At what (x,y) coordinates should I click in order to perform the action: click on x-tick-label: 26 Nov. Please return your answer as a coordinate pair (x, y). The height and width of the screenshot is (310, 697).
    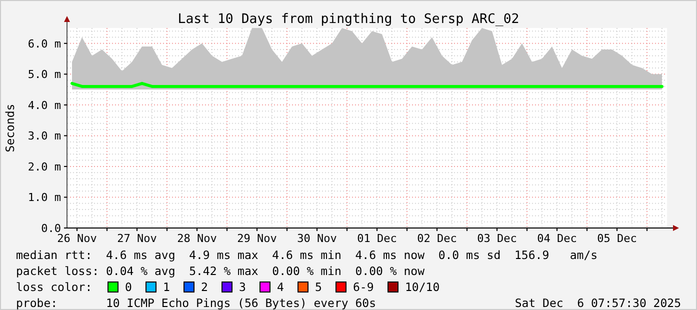
    Looking at the image, I should click on (77, 238).